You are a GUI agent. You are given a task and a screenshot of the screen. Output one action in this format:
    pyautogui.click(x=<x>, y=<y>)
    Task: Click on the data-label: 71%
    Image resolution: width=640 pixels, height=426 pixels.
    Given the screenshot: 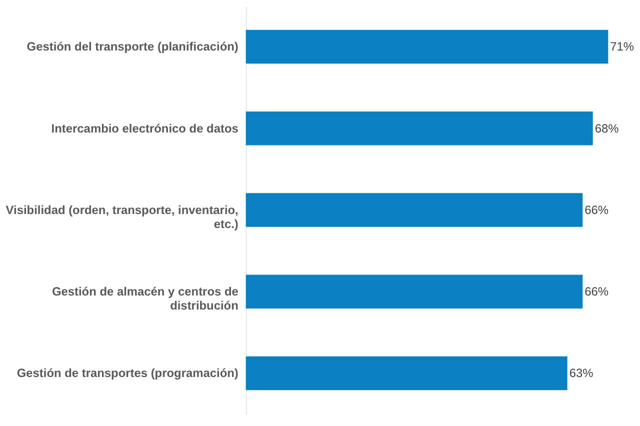 What is the action you would take?
    pyautogui.click(x=622, y=47)
    